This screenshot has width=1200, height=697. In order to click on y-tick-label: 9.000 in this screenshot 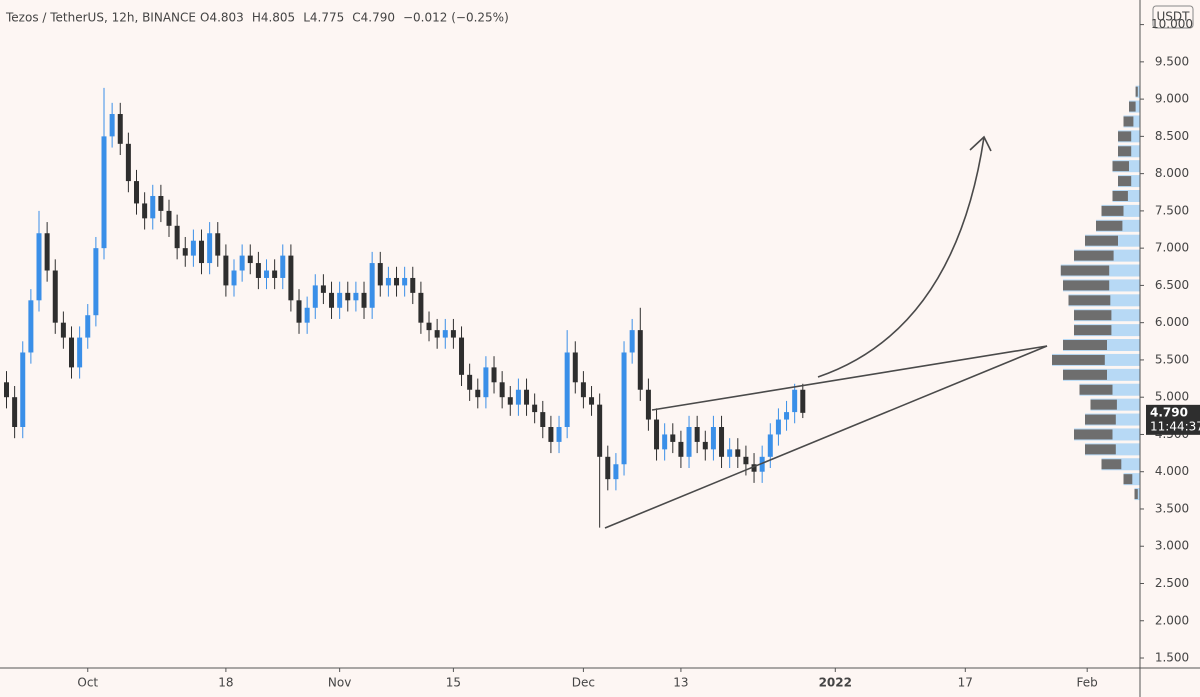, I will do `click(1172, 99)`.